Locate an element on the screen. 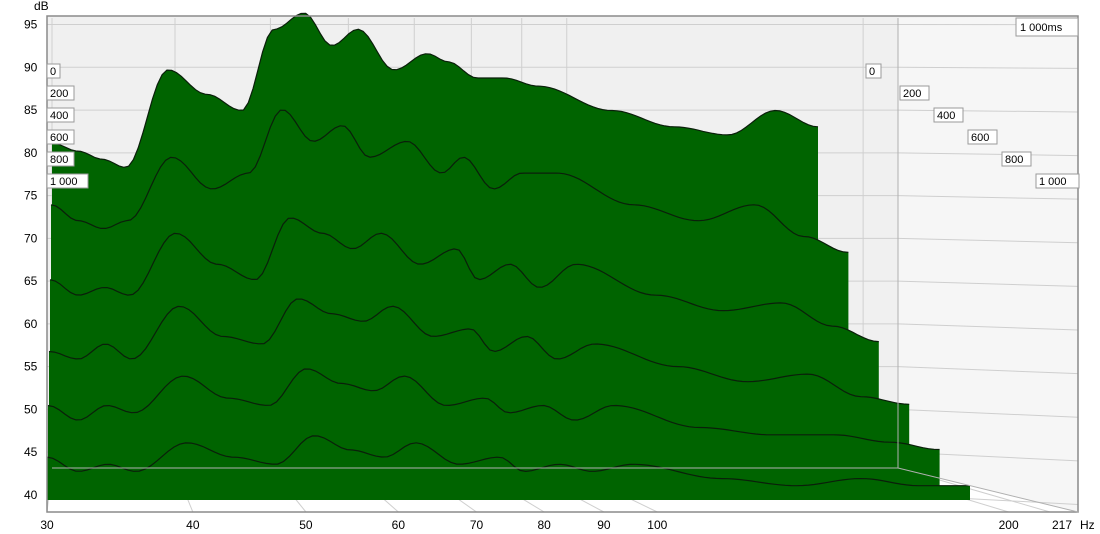 The image size is (1100, 534). time-label-side: 800 is located at coordinates (1016, 159).